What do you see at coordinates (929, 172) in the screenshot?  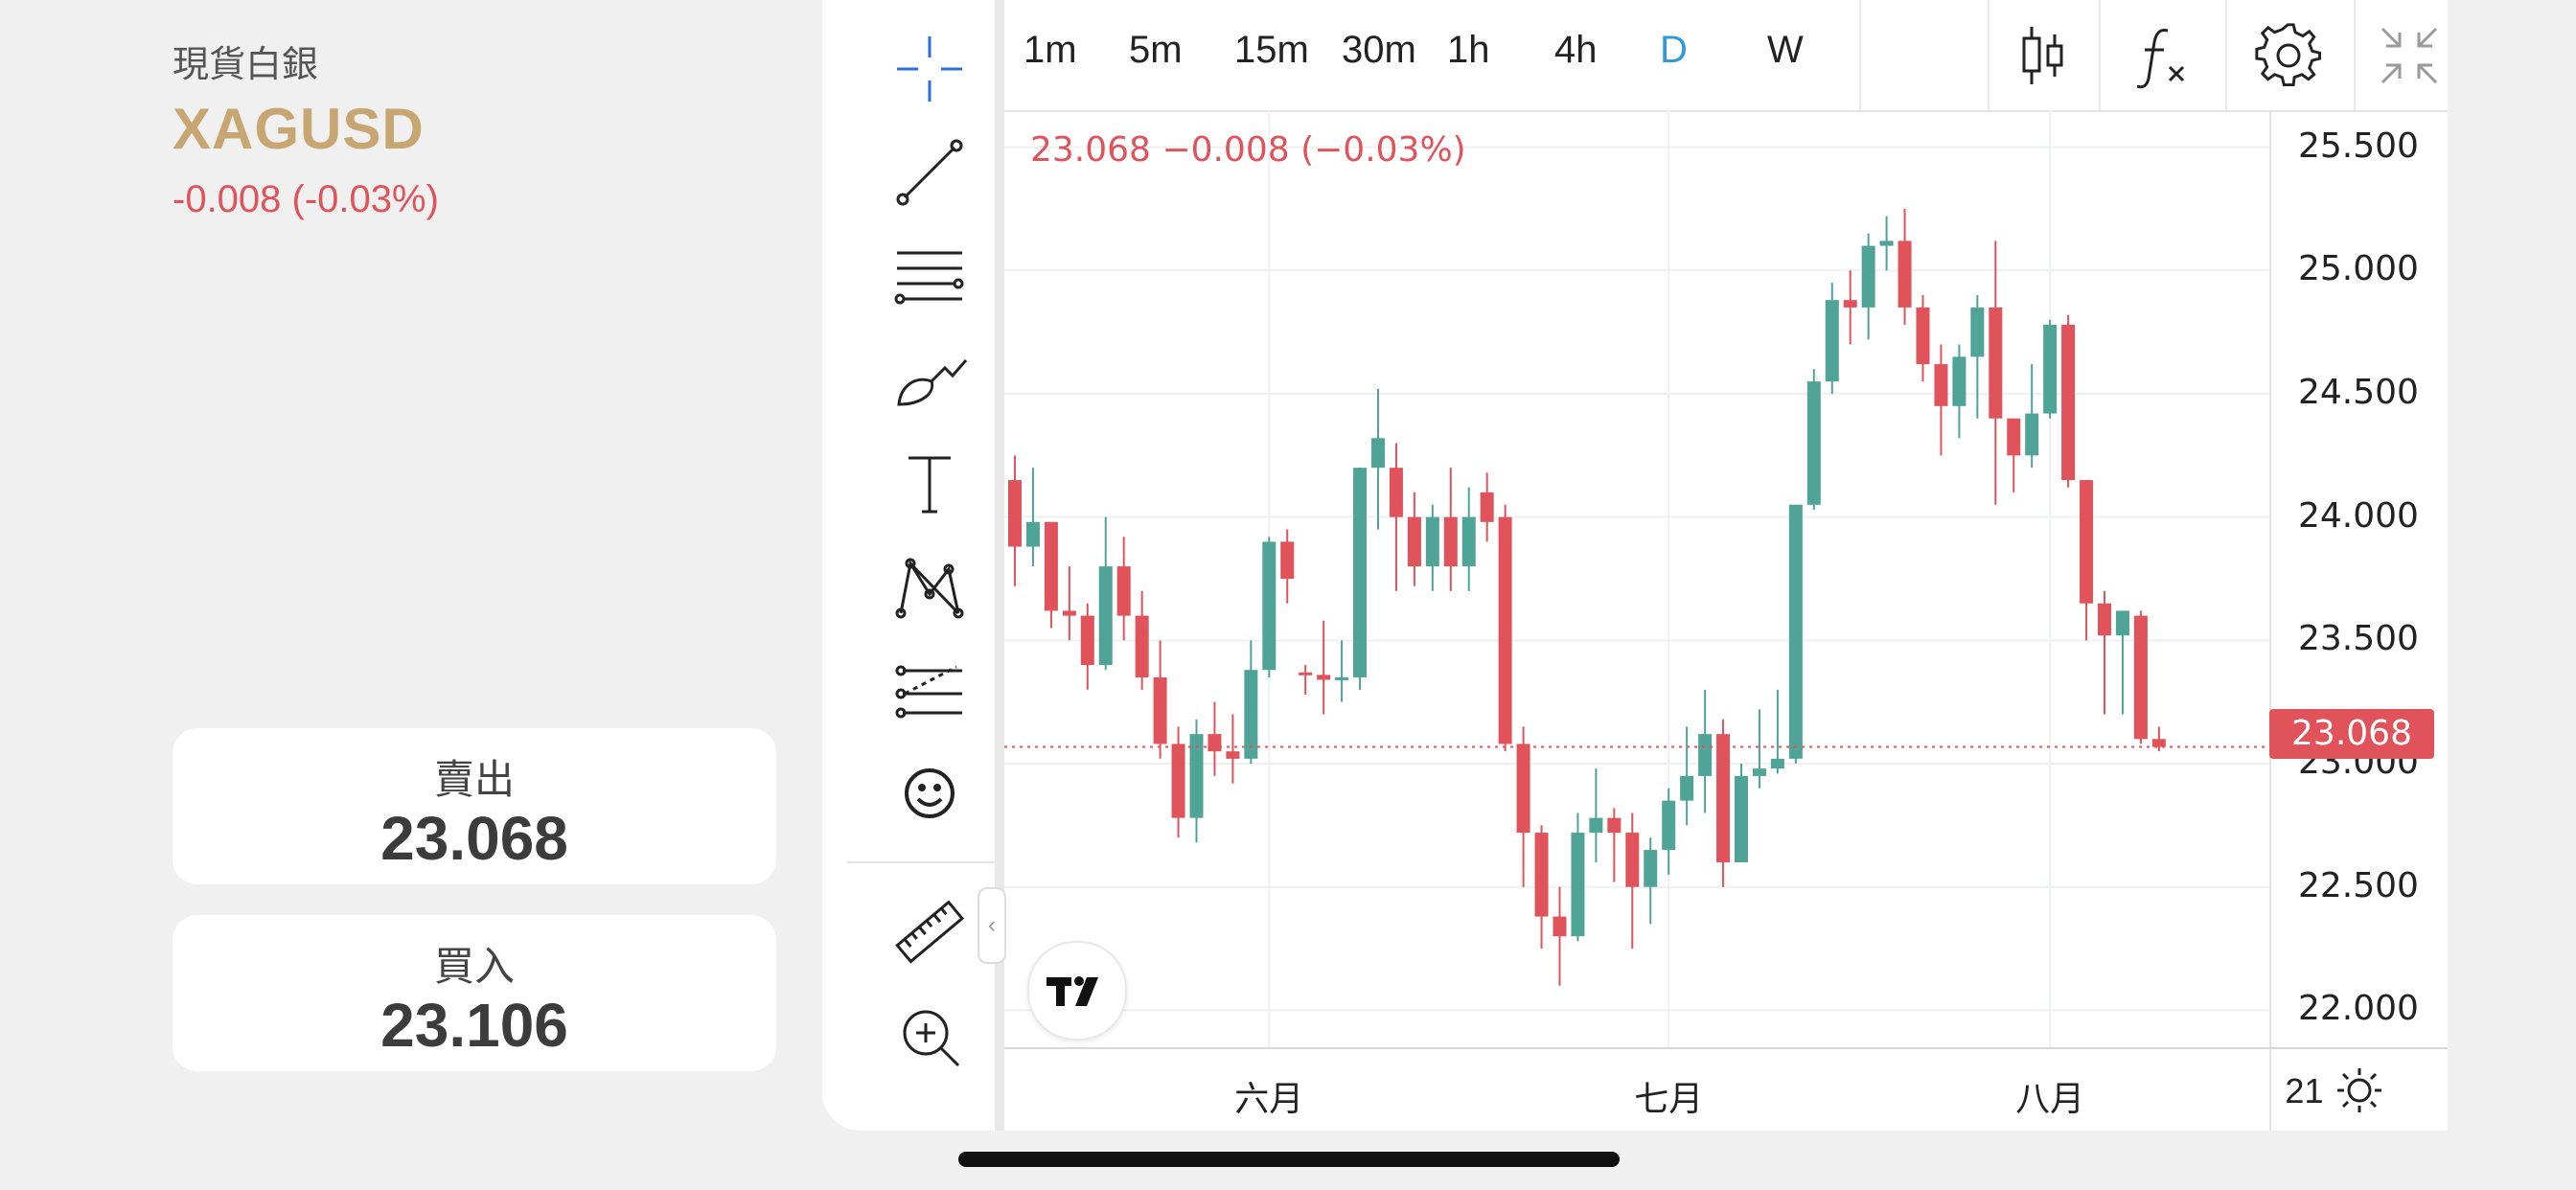 I see `trend-line-icon` at bounding box center [929, 172].